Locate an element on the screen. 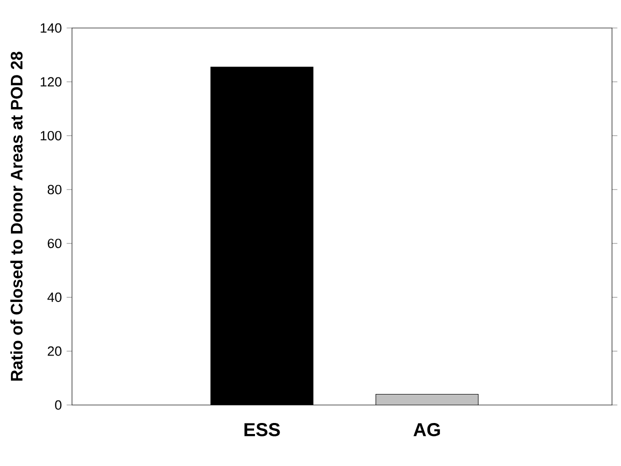 Image resolution: width=621 pixels, height=466 pixels. y-tick-label: 140 is located at coordinates (51, 28).